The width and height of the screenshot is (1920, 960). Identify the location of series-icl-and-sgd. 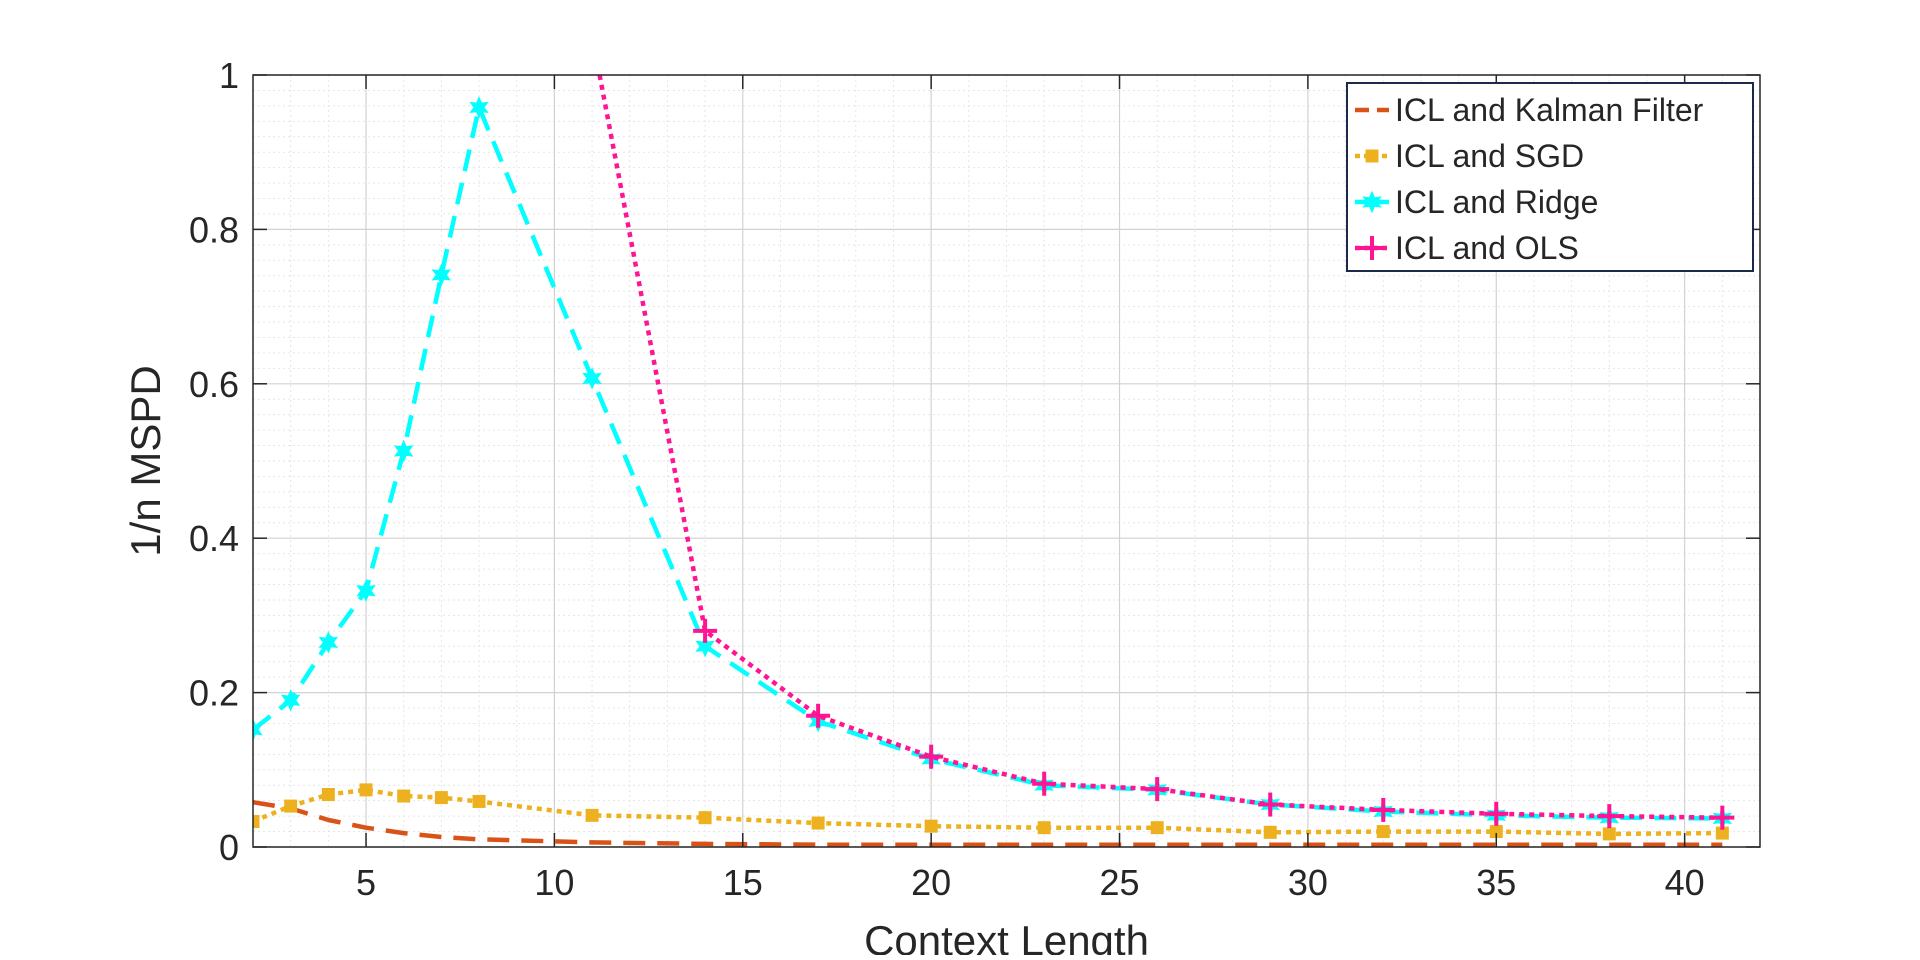
(991, 812).